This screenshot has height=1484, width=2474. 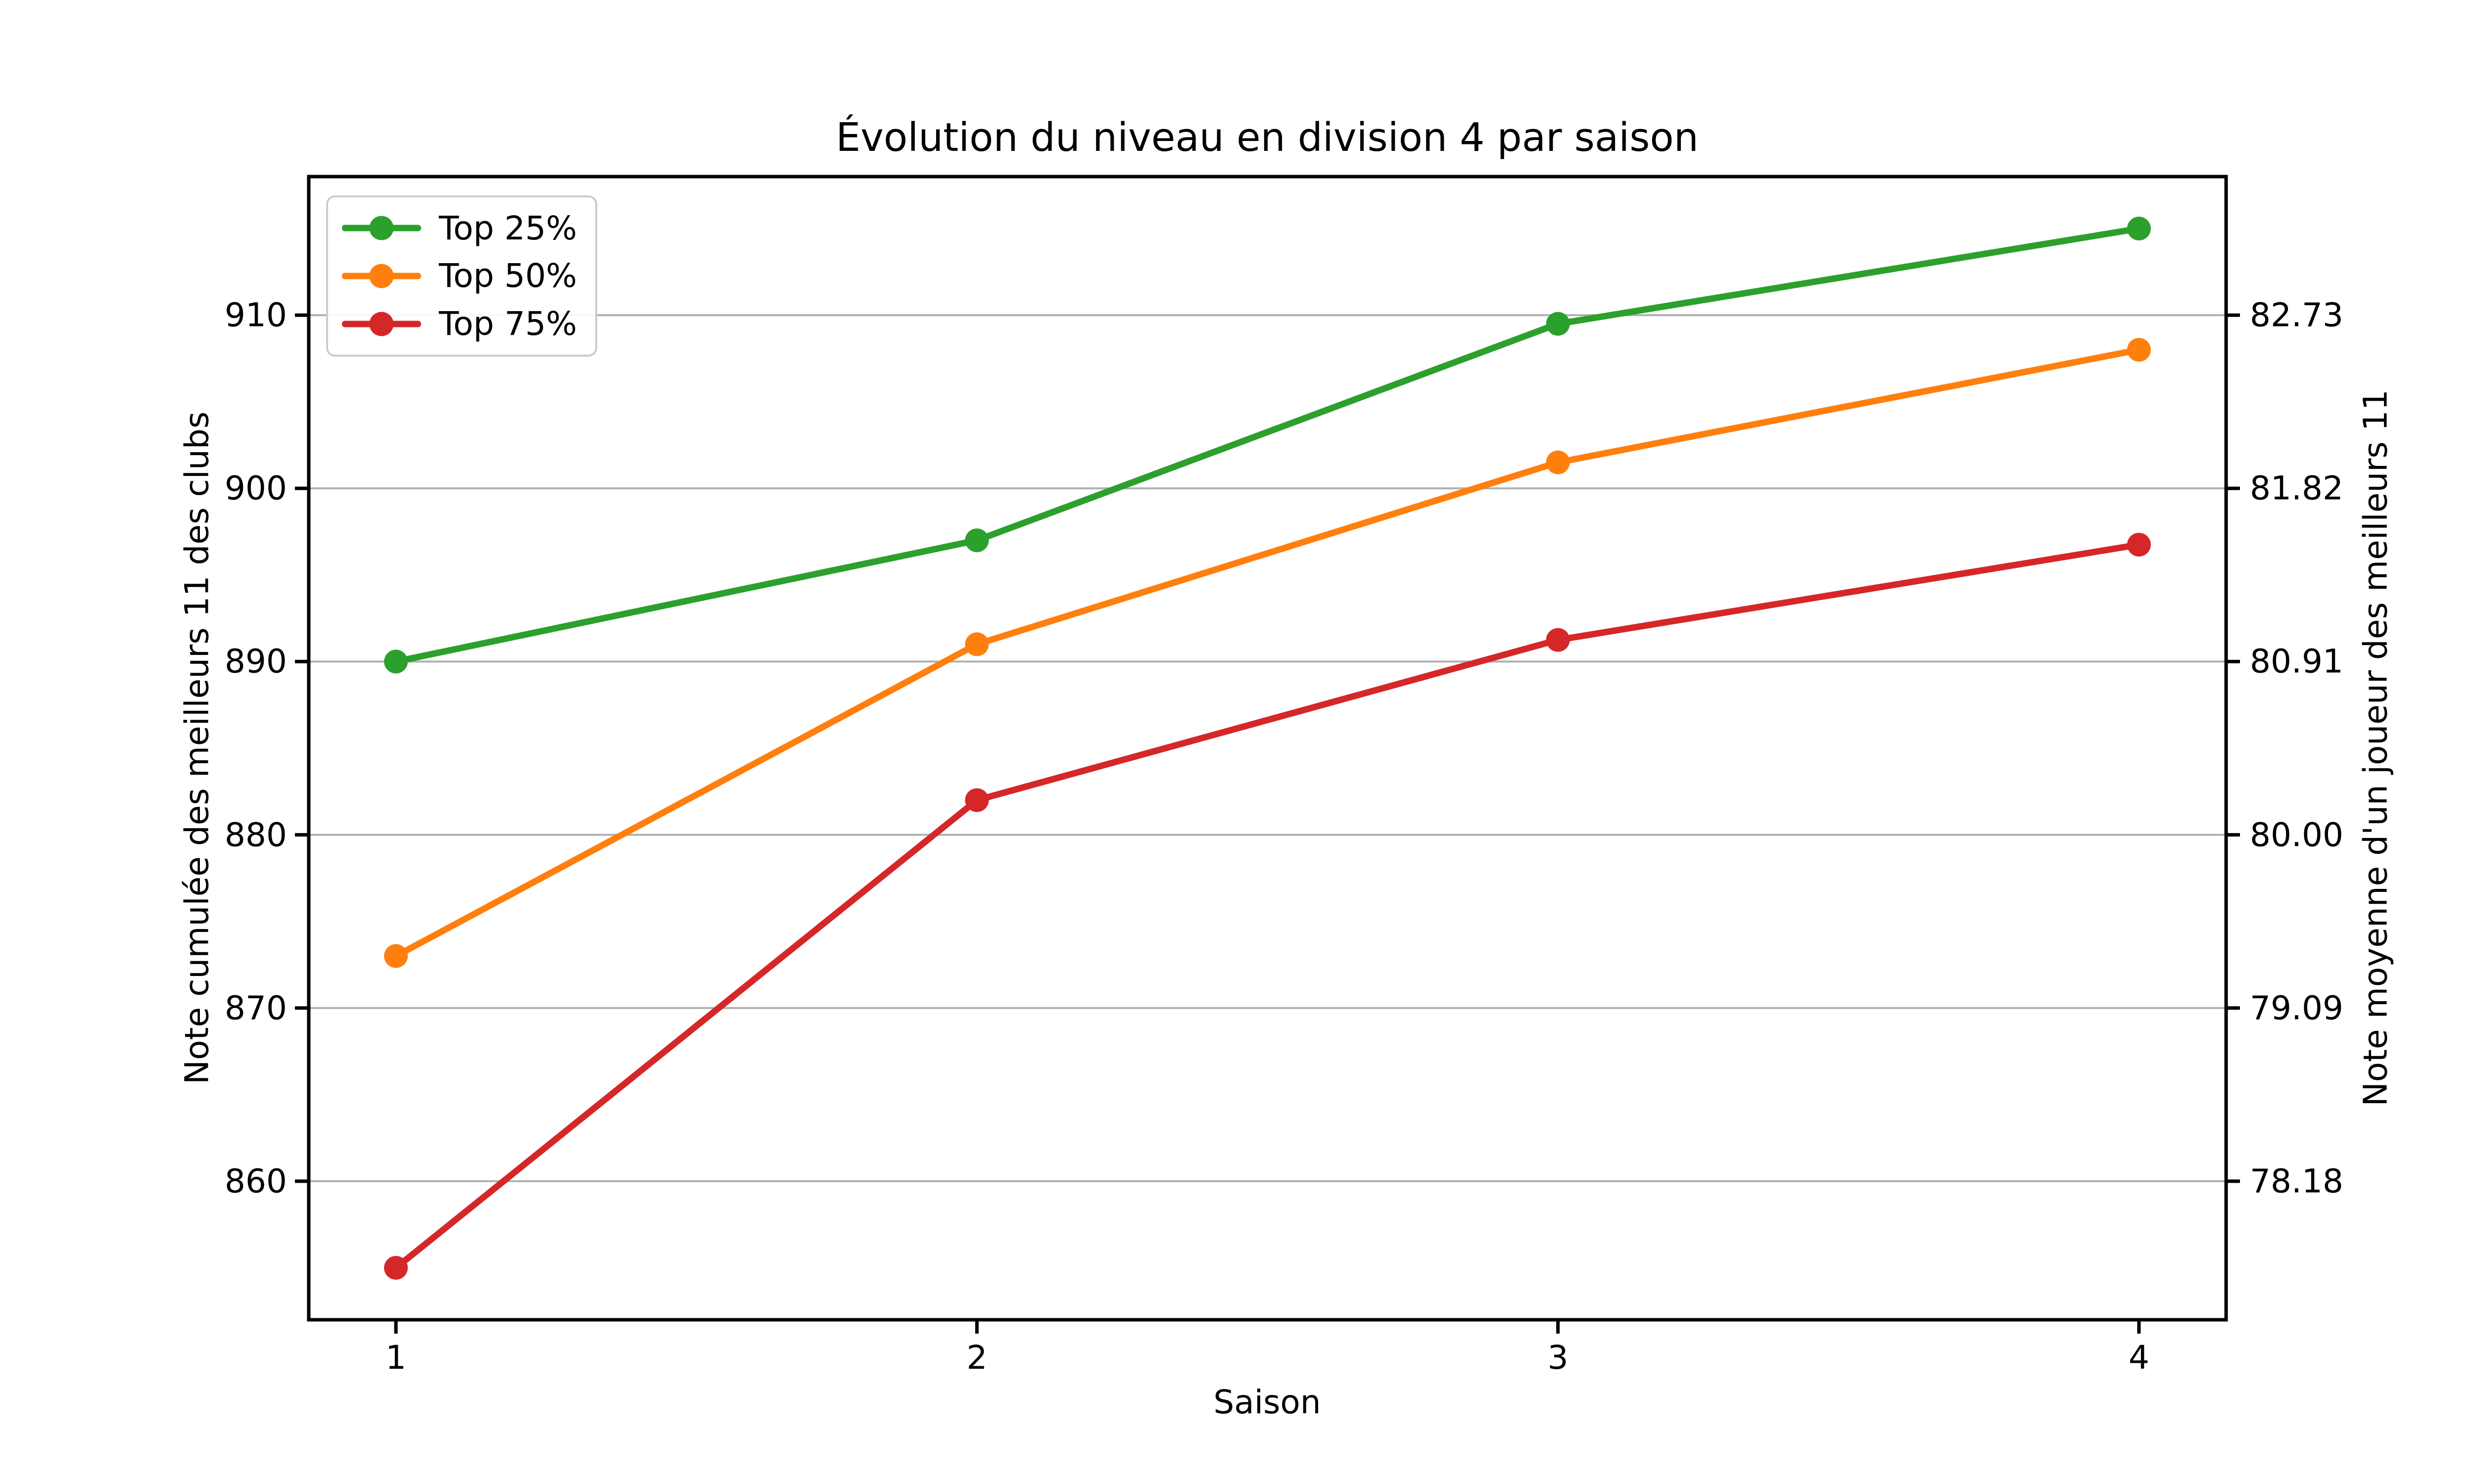 I want to click on y-tick-label-left: 880, so click(x=256, y=835).